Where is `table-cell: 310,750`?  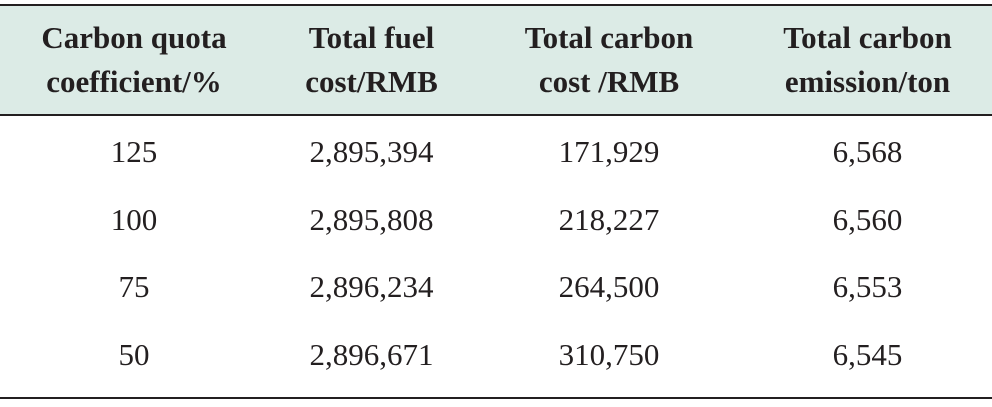 table-cell: 310,750 is located at coordinates (609, 354).